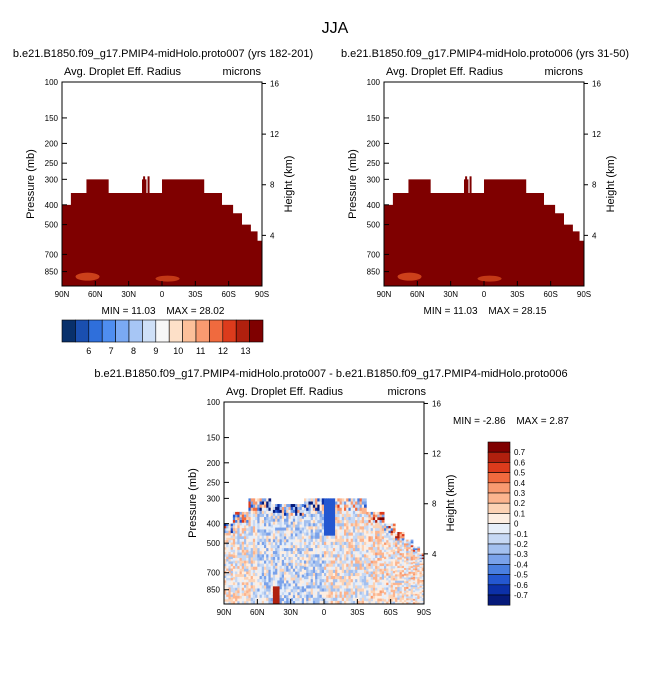 Image resolution: width=671 pixels, height=692 pixels. Describe the element at coordinates (68, 331) in the screenshot. I see `colorbar-main-swatch` at that location.